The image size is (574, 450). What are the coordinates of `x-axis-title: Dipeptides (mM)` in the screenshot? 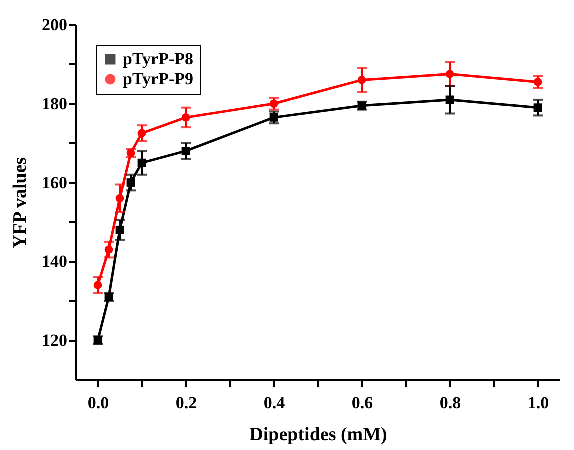 It's located at (319, 435).